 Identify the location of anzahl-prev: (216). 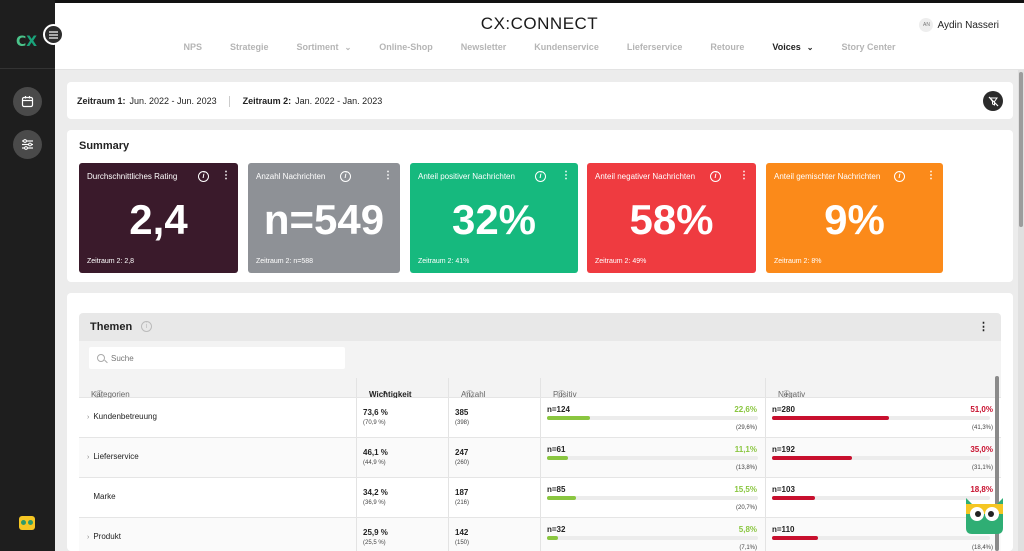
(462, 503).